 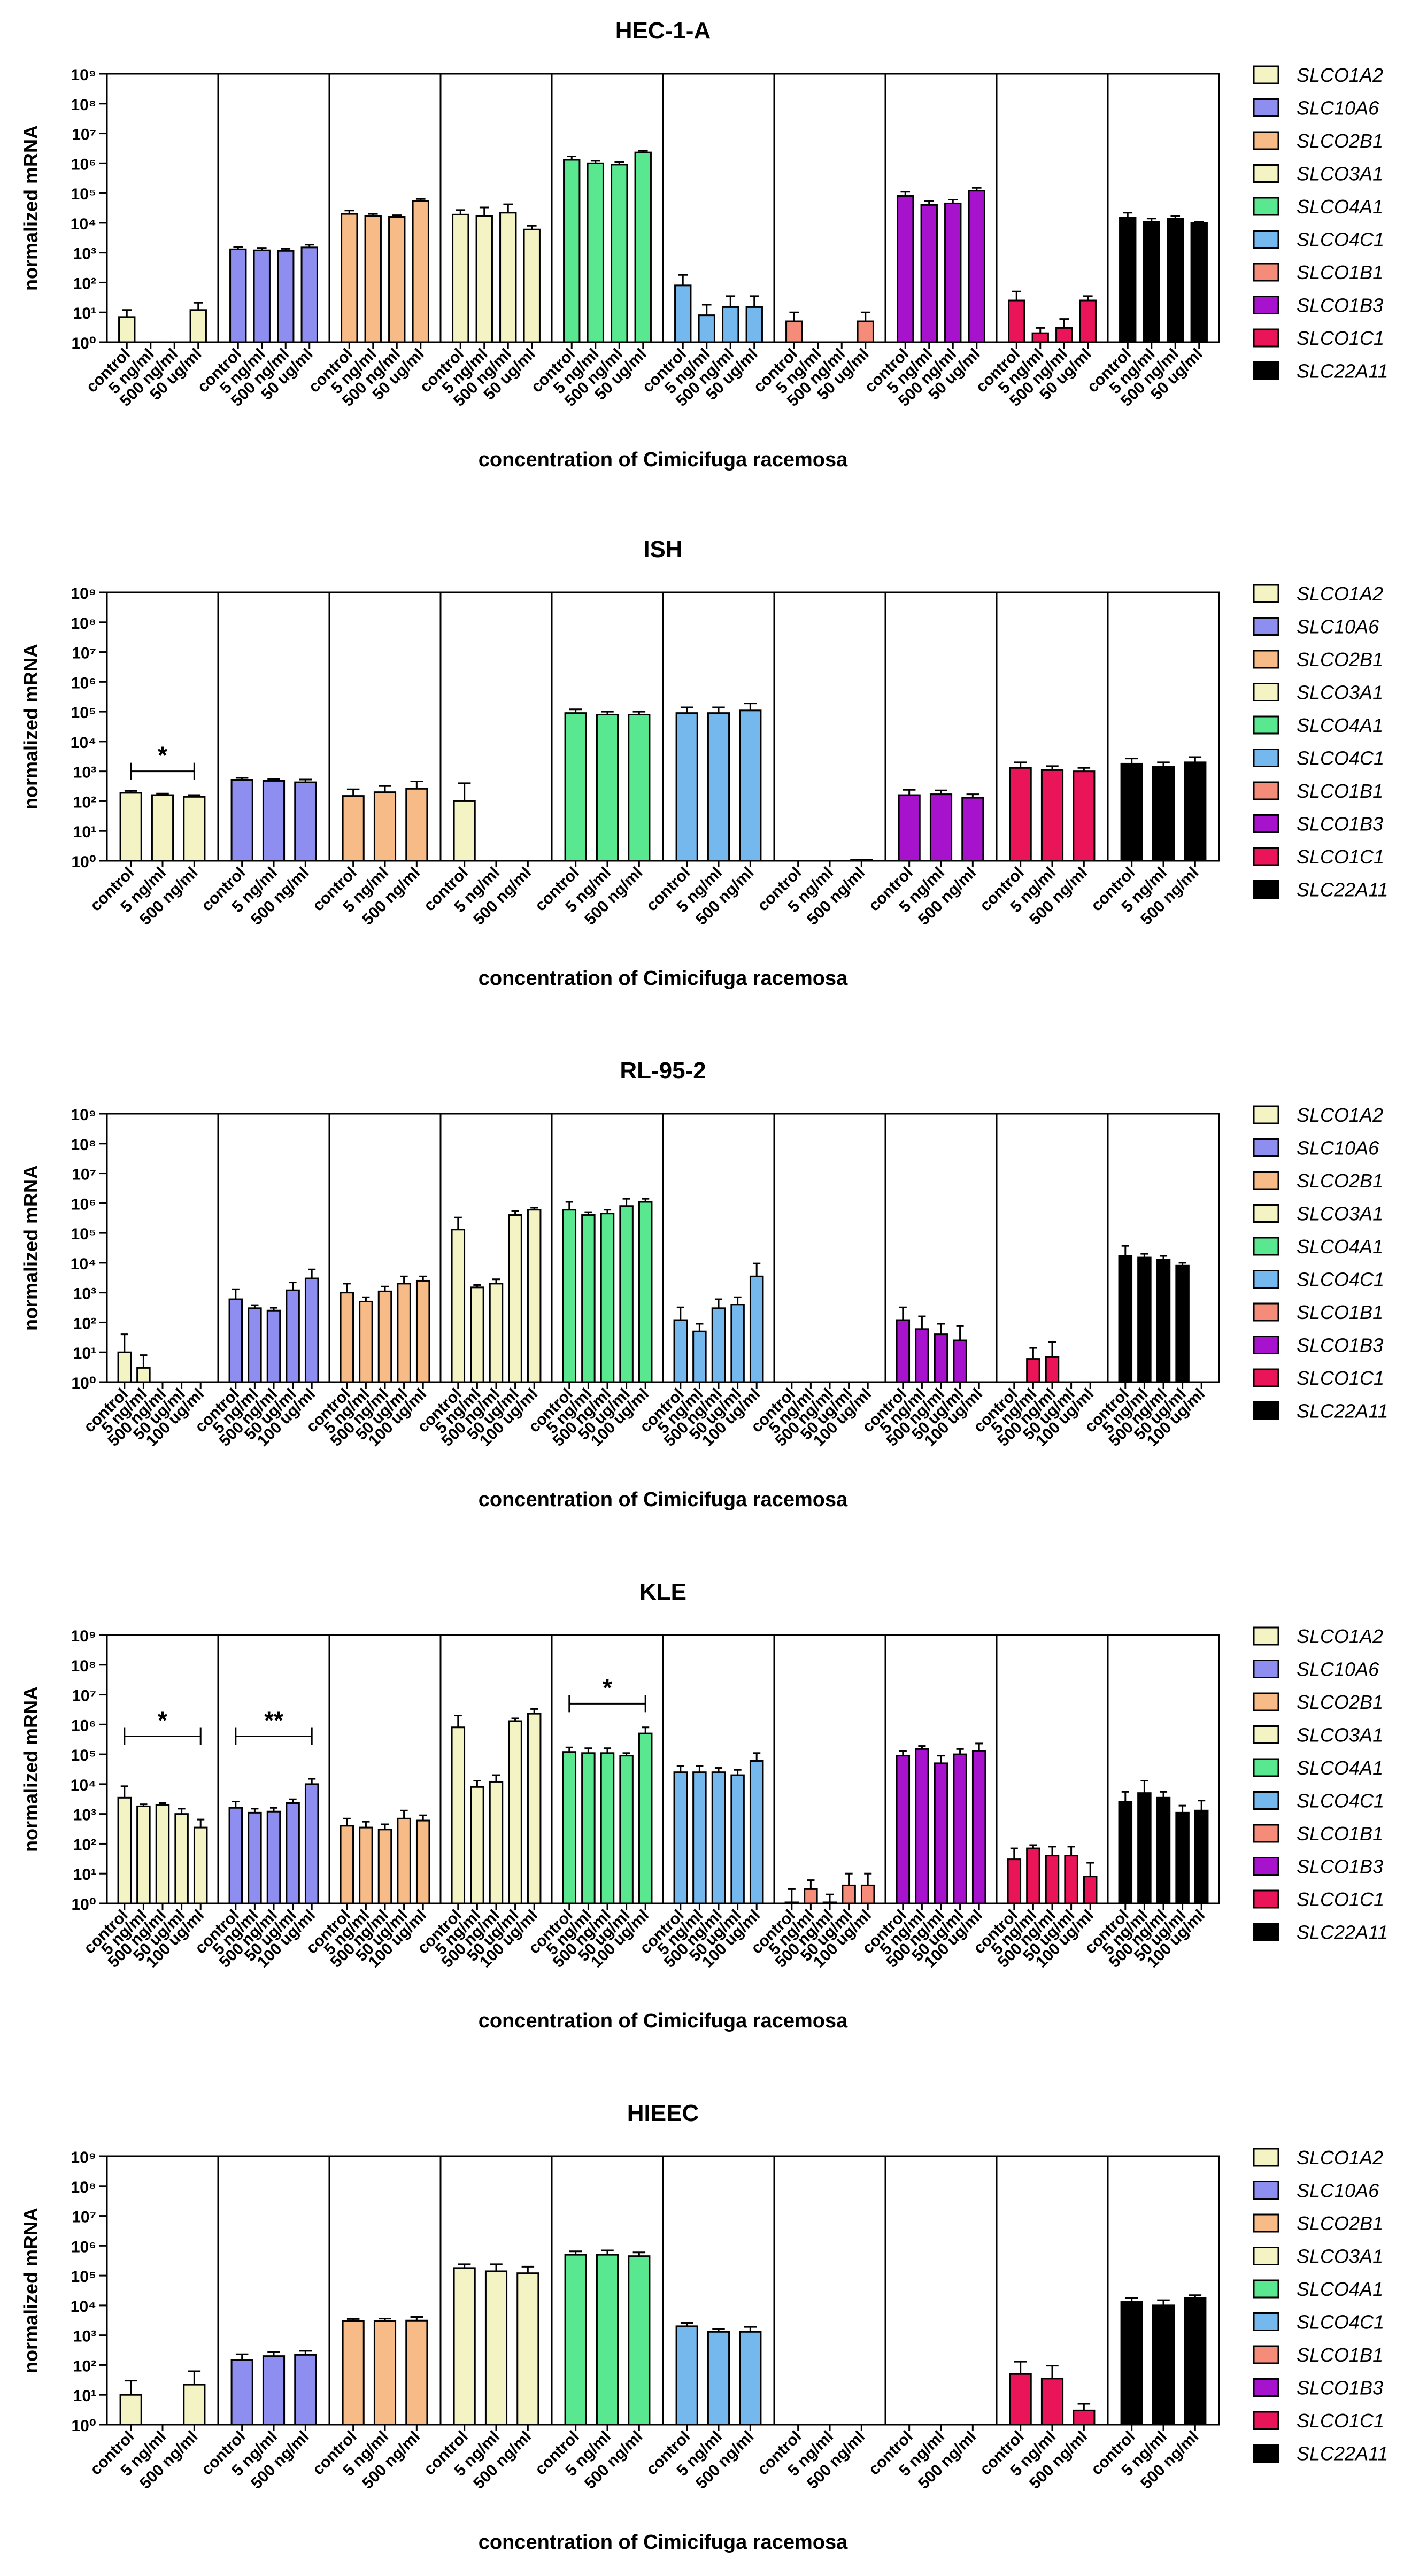 What do you see at coordinates (663, 2542) in the screenshot?
I see `x-axis-label: concentration of Cimicifuga racemosa` at bounding box center [663, 2542].